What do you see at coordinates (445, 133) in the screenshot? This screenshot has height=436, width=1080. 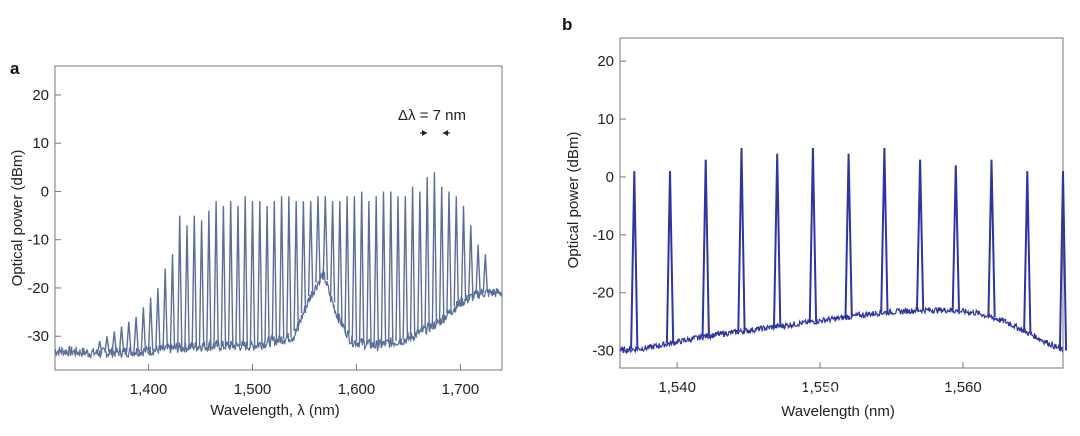 I see `delta-arrowhead-right` at bounding box center [445, 133].